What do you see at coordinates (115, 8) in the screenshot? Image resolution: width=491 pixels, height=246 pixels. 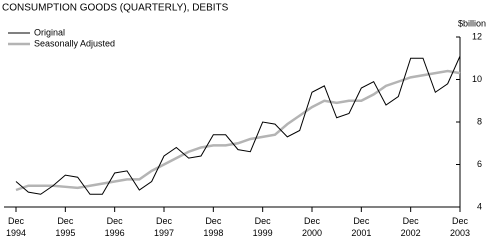 I see `chart-title: CONSUMPTION GOODS (QUARTERLY), DEBITS` at bounding box center [115, 8].